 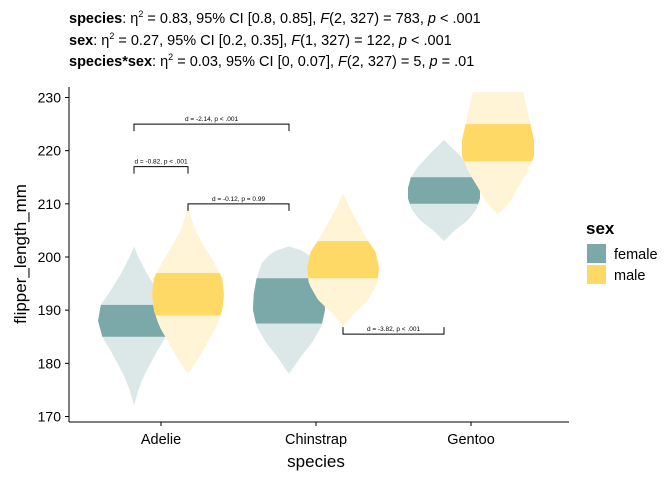 I want to click on x-tick-label: Adelie, so click(x=161, y=440).